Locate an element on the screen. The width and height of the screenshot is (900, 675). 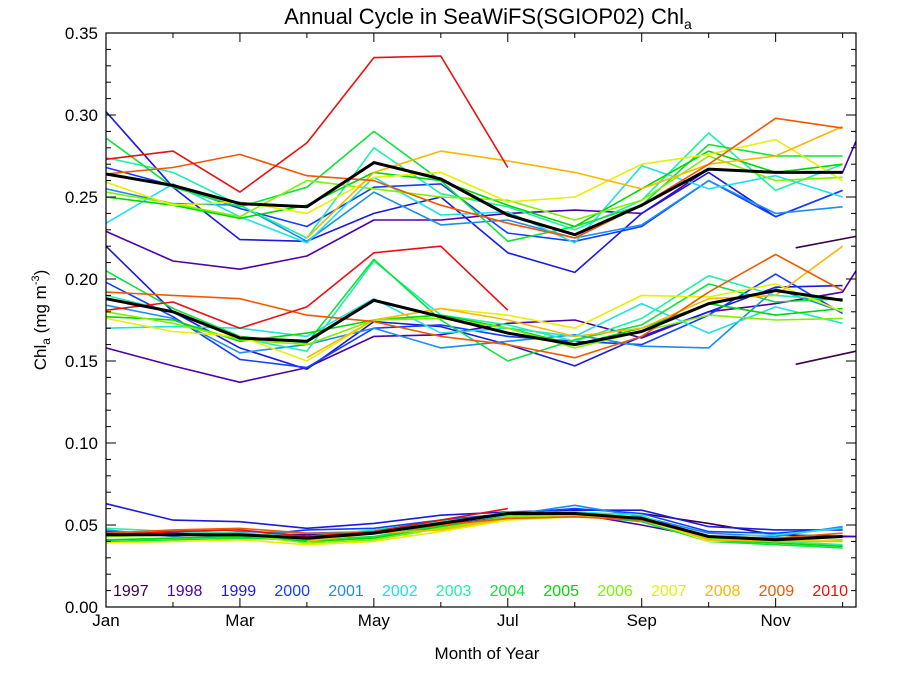
x-axis-label: Month of Year is located at coordinates (487, 653).